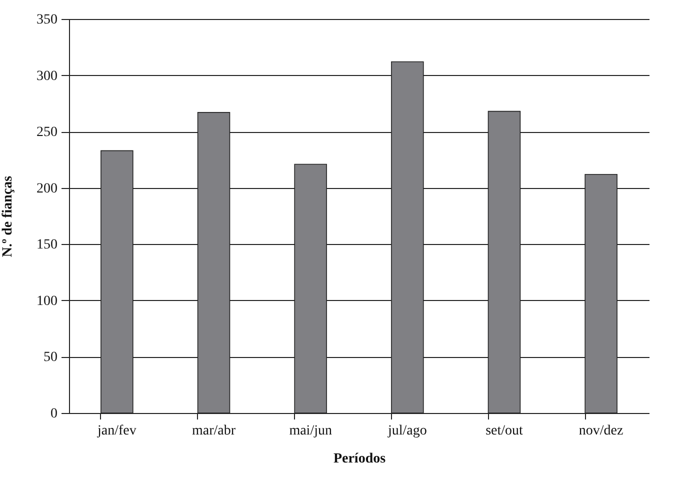  I want to click on y-tick-label: 150, so click(47, 245).